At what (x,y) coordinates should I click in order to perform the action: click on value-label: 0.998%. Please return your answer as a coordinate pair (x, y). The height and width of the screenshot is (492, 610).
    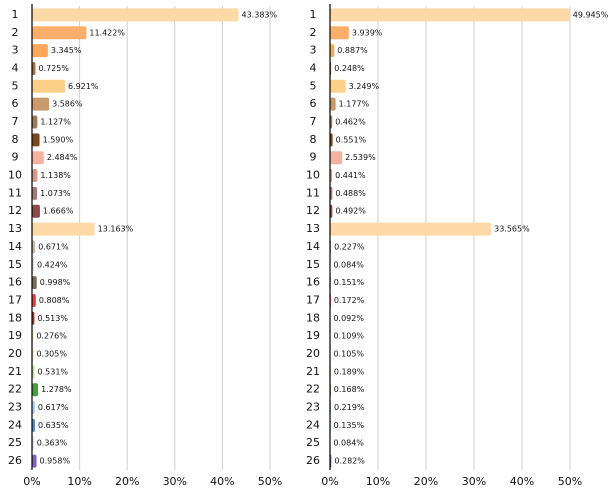
    Looking at the image, I should click on (55, 282).